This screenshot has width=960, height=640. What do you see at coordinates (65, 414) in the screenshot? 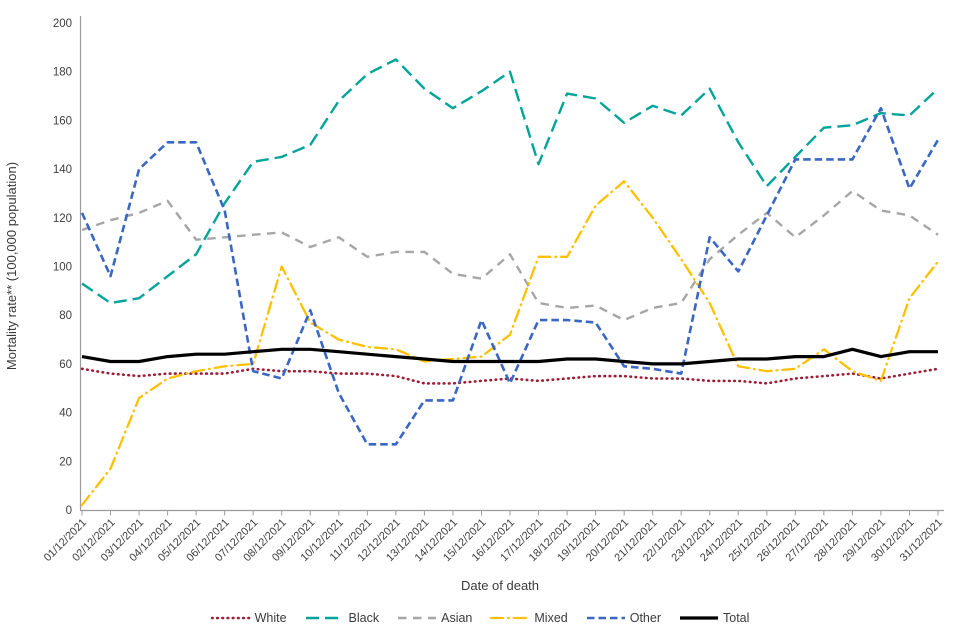
I see `y-tick-label: 40` at bounding box center [65, 414].